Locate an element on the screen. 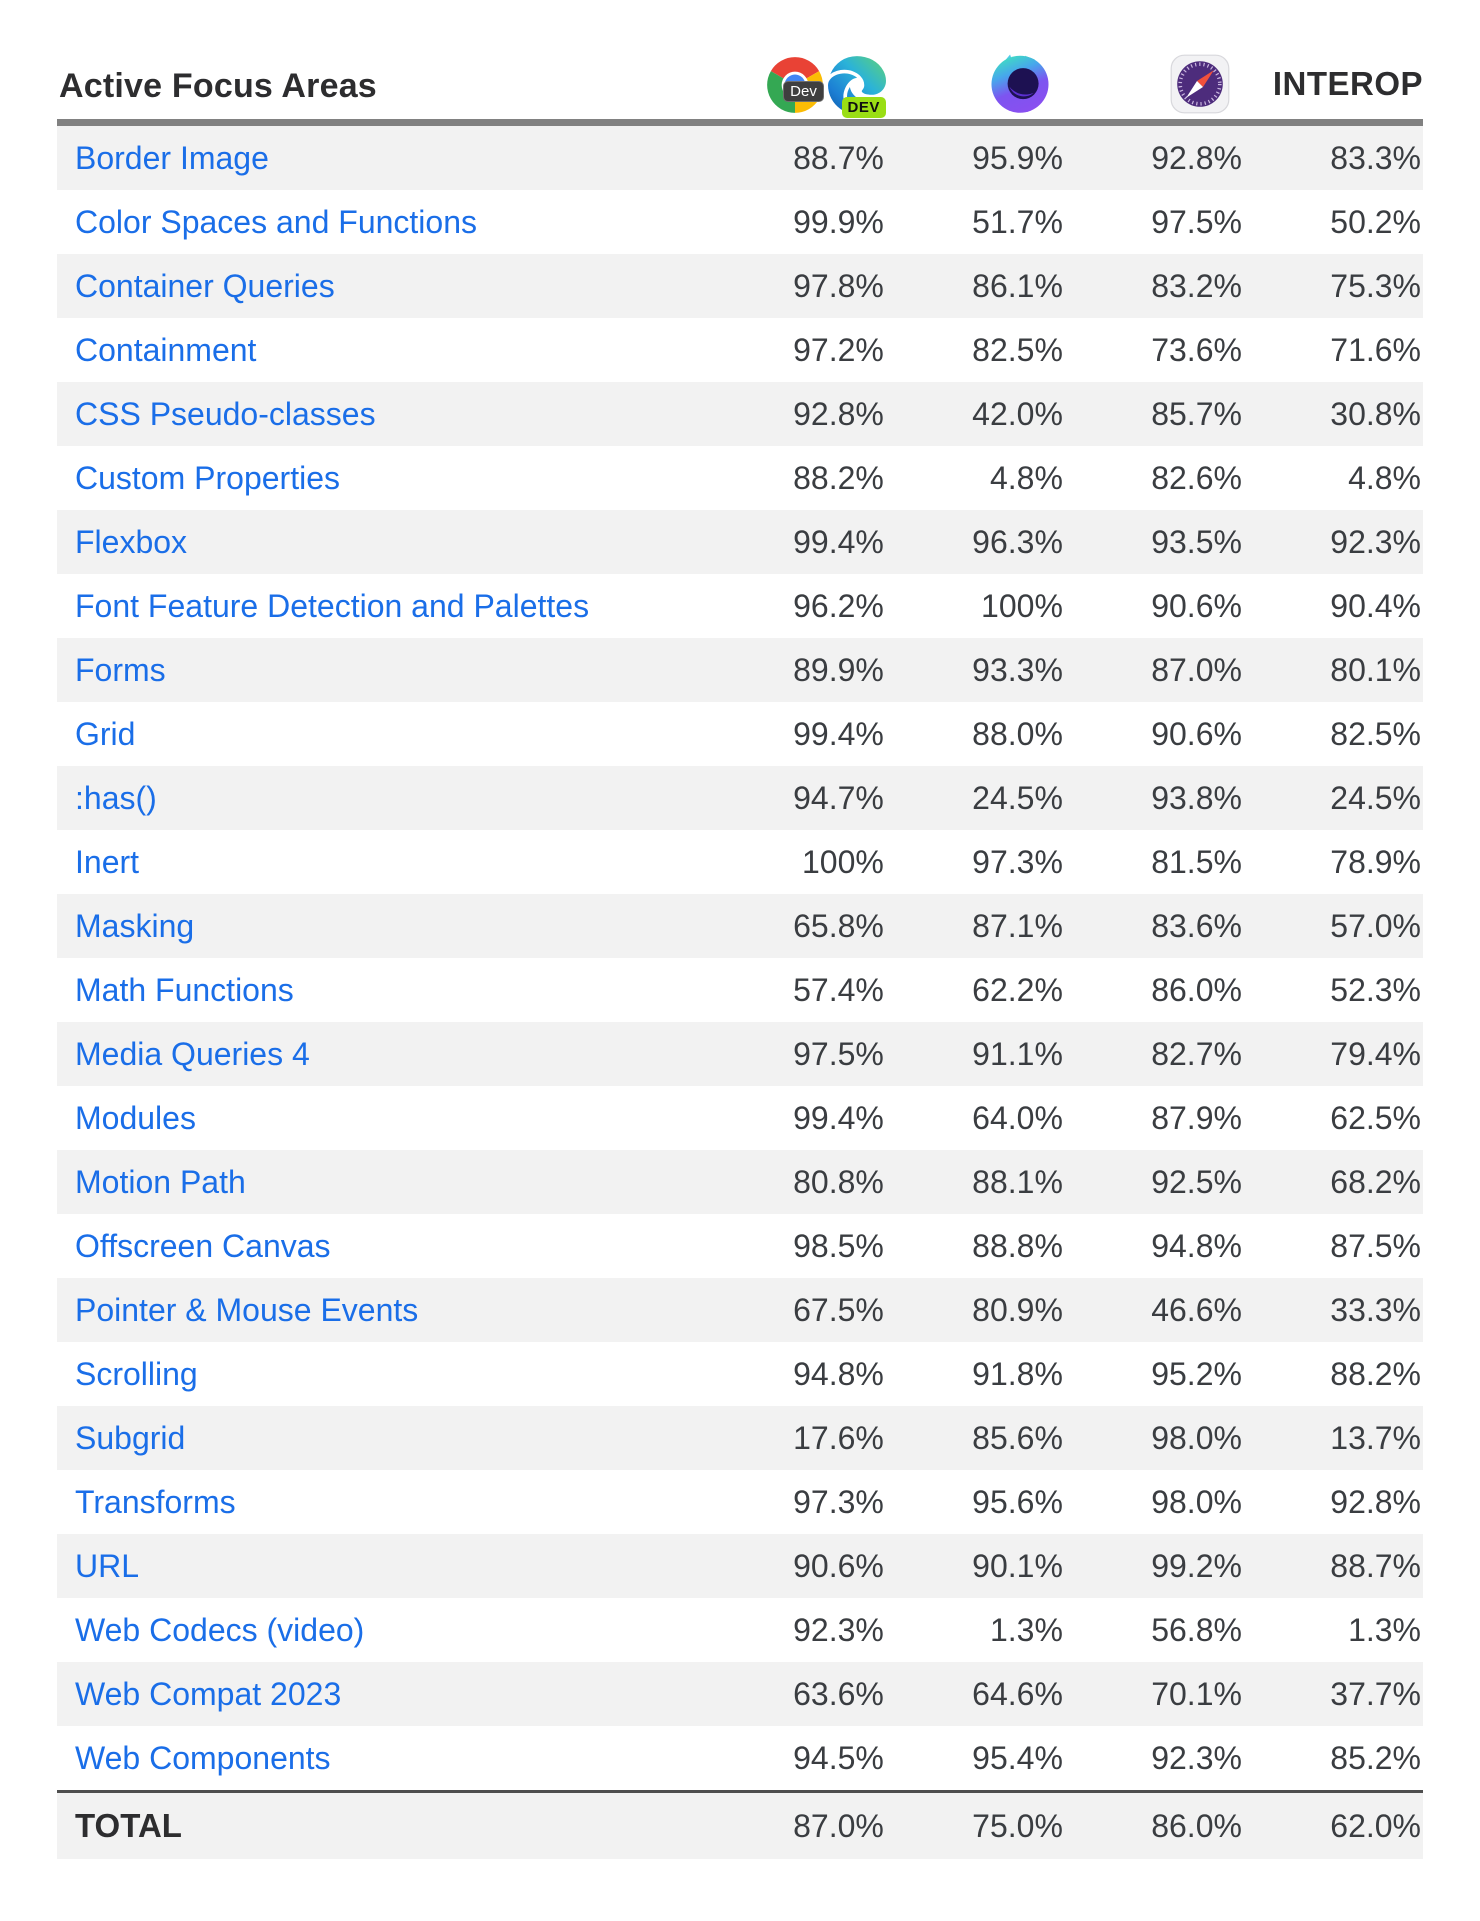 The height and width of the screenshot is (1921, 1480). focus-area-link: Web Compat 2023 is located at coordinates (208, 1693).